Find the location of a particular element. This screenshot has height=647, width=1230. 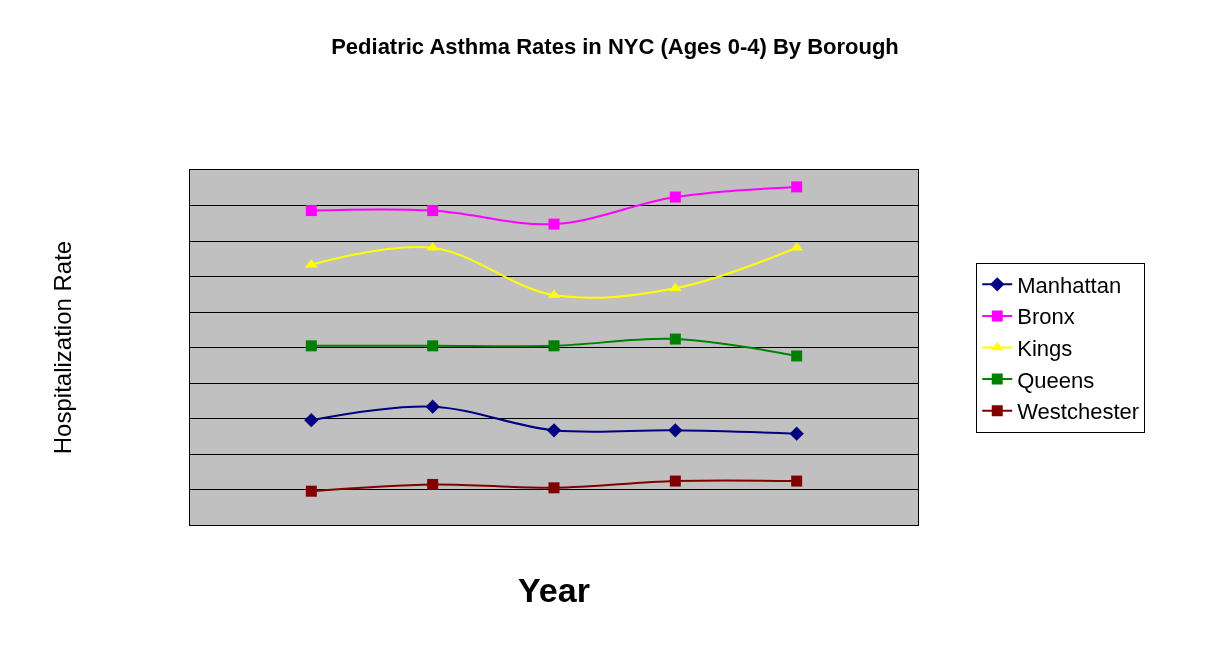

legend-label: Queens is located at coordinates (1056, 380).